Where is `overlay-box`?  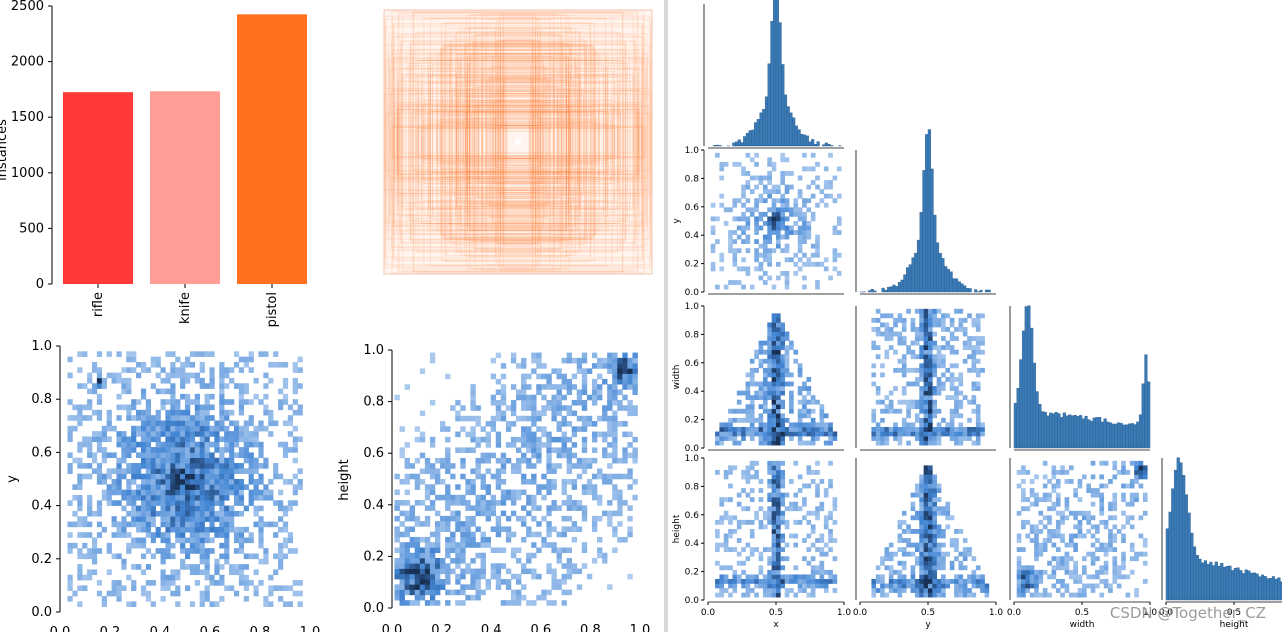
overlay-box is located at coordinates (518, 142).